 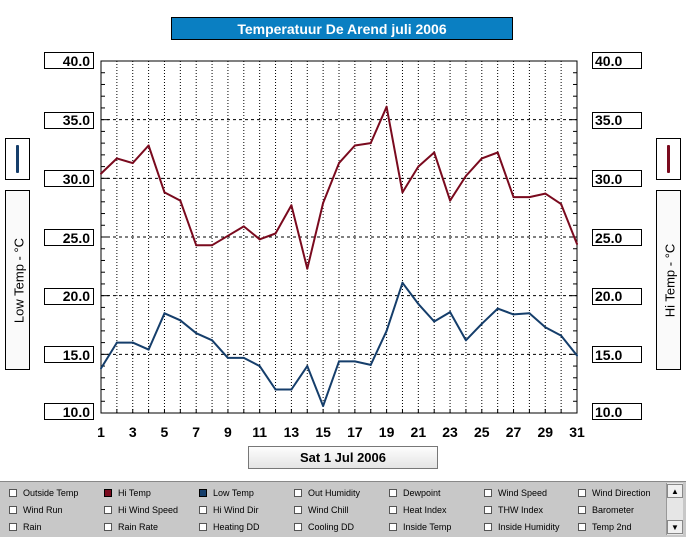 I want to click on selector-option-heat-index: Heat Index, so click(x=418, y=510).